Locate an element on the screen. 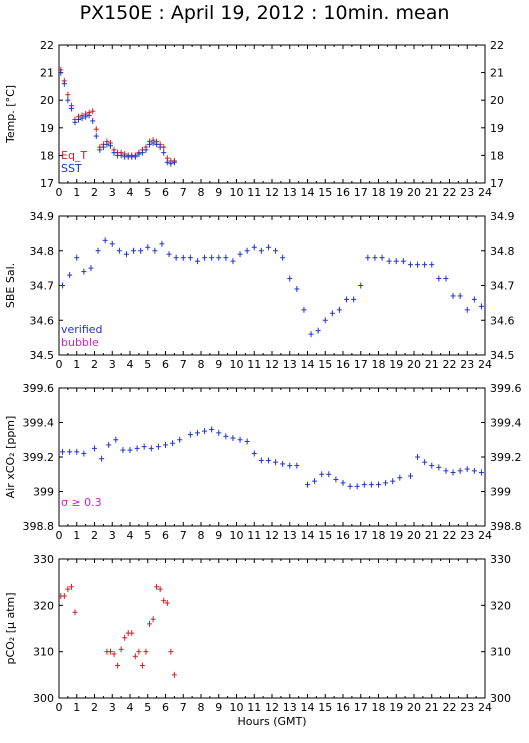 The height and width of the screenshot is (743, 529). y-tick-label-right: 22 is located at coordinates (497, 45).